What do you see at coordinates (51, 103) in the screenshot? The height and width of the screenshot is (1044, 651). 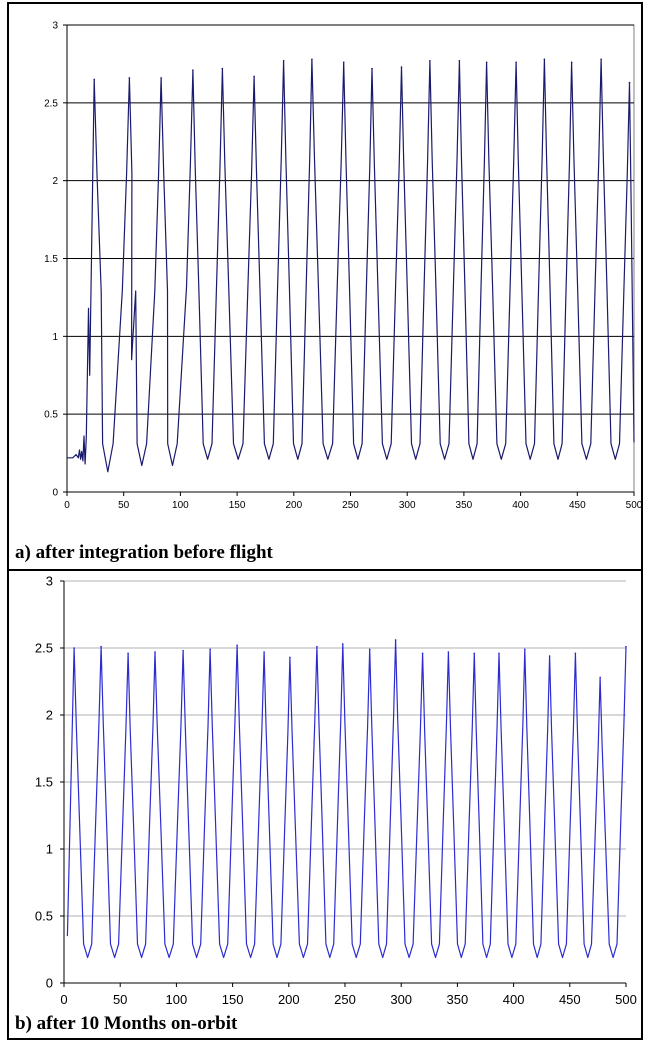 I see `y-tick-label-a-5: 2.5` at bounding box center [51, 103].